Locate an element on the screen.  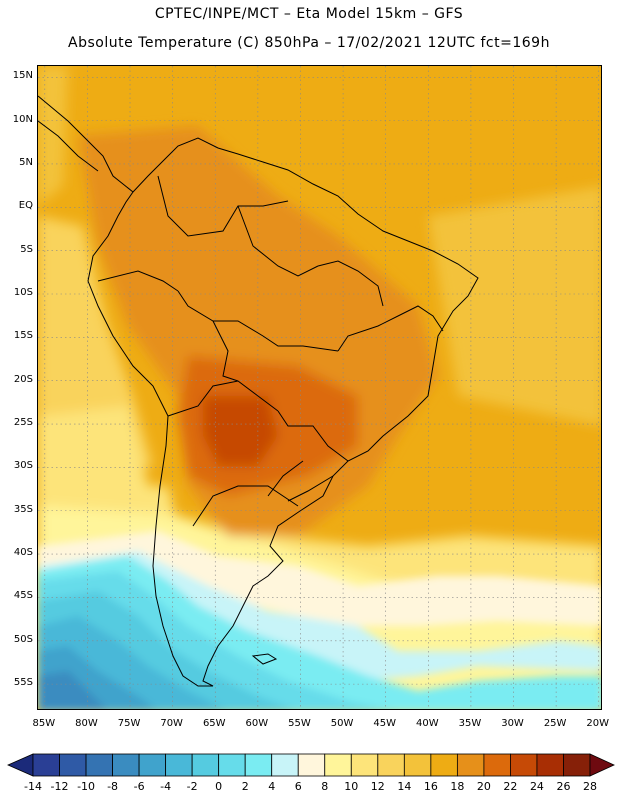
latitude-label: 55S is located at coordinates (23, 683).